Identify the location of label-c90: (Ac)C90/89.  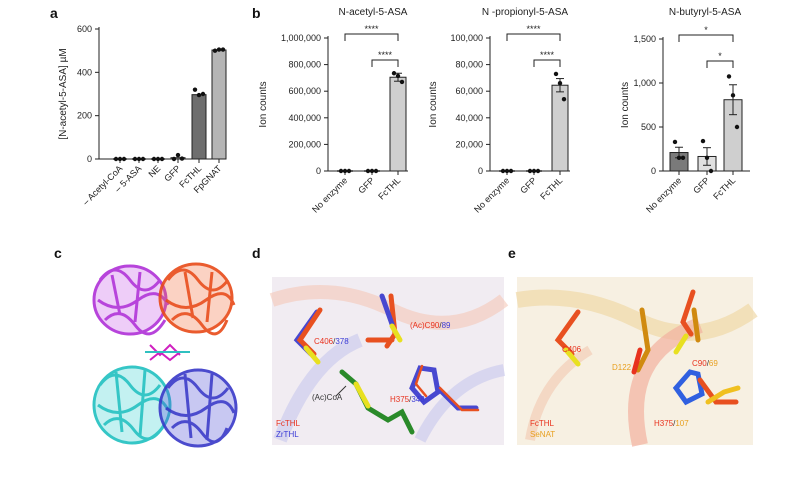
(430, 325).